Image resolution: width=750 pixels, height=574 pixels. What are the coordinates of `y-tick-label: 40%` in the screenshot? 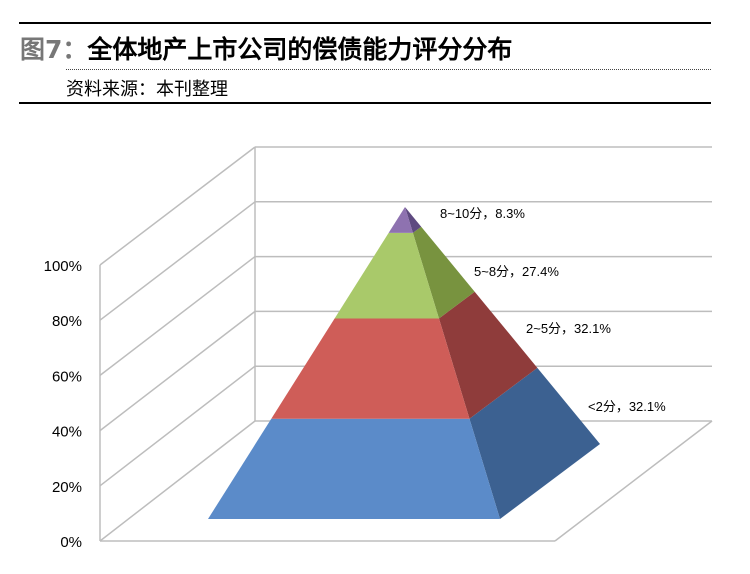 It's located at (67, 432).